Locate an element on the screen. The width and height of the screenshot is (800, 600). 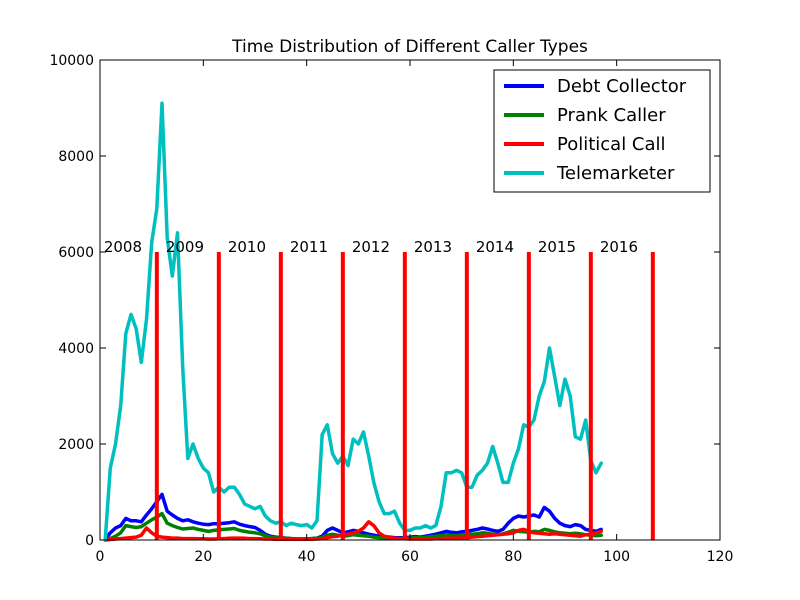
y-tick-label: 8000 is located at coordinates (76, 157).